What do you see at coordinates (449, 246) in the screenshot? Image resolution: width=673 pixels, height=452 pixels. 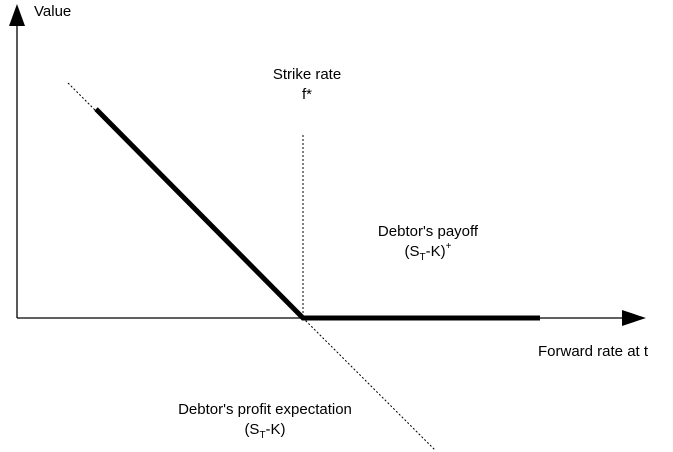 I see `formula-superscript: +` at bounding box center [449, 246].